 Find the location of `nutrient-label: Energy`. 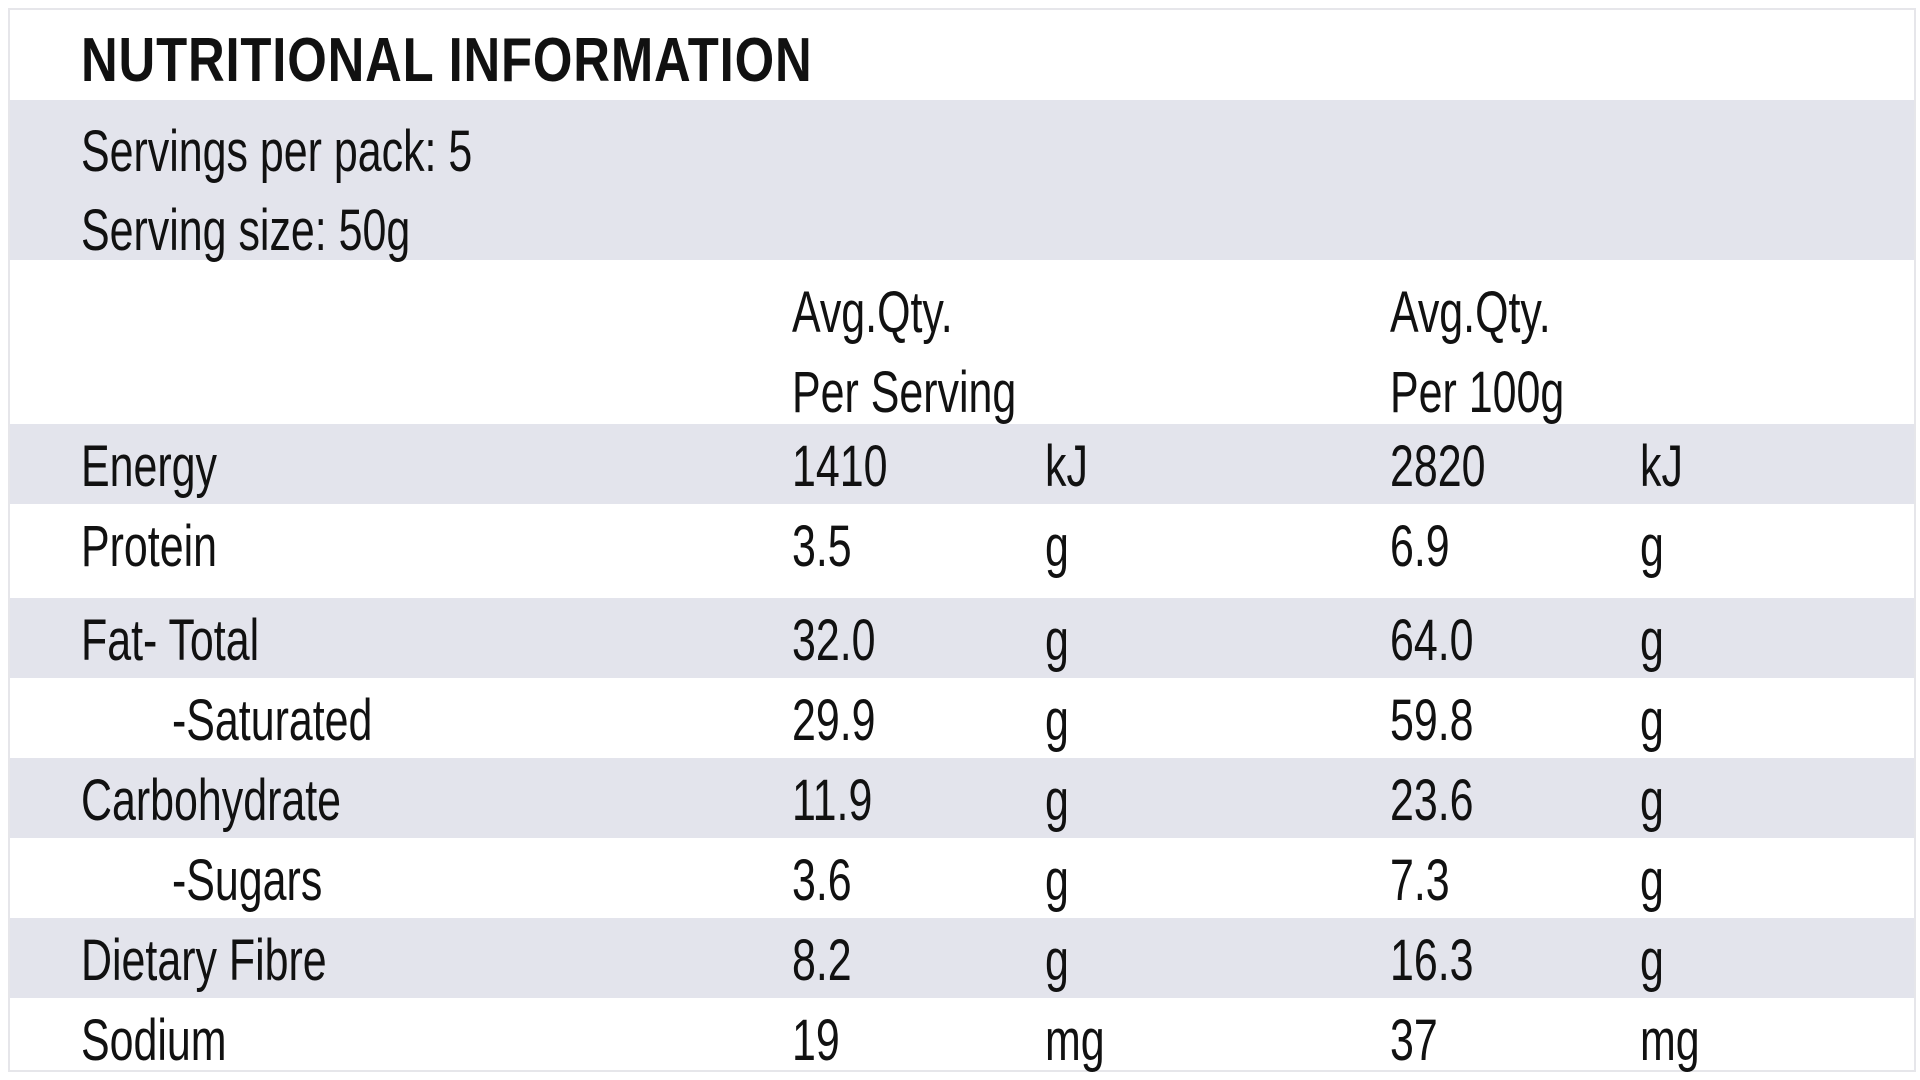

nutrient-label: Energy is located at coordinates (149, 466).